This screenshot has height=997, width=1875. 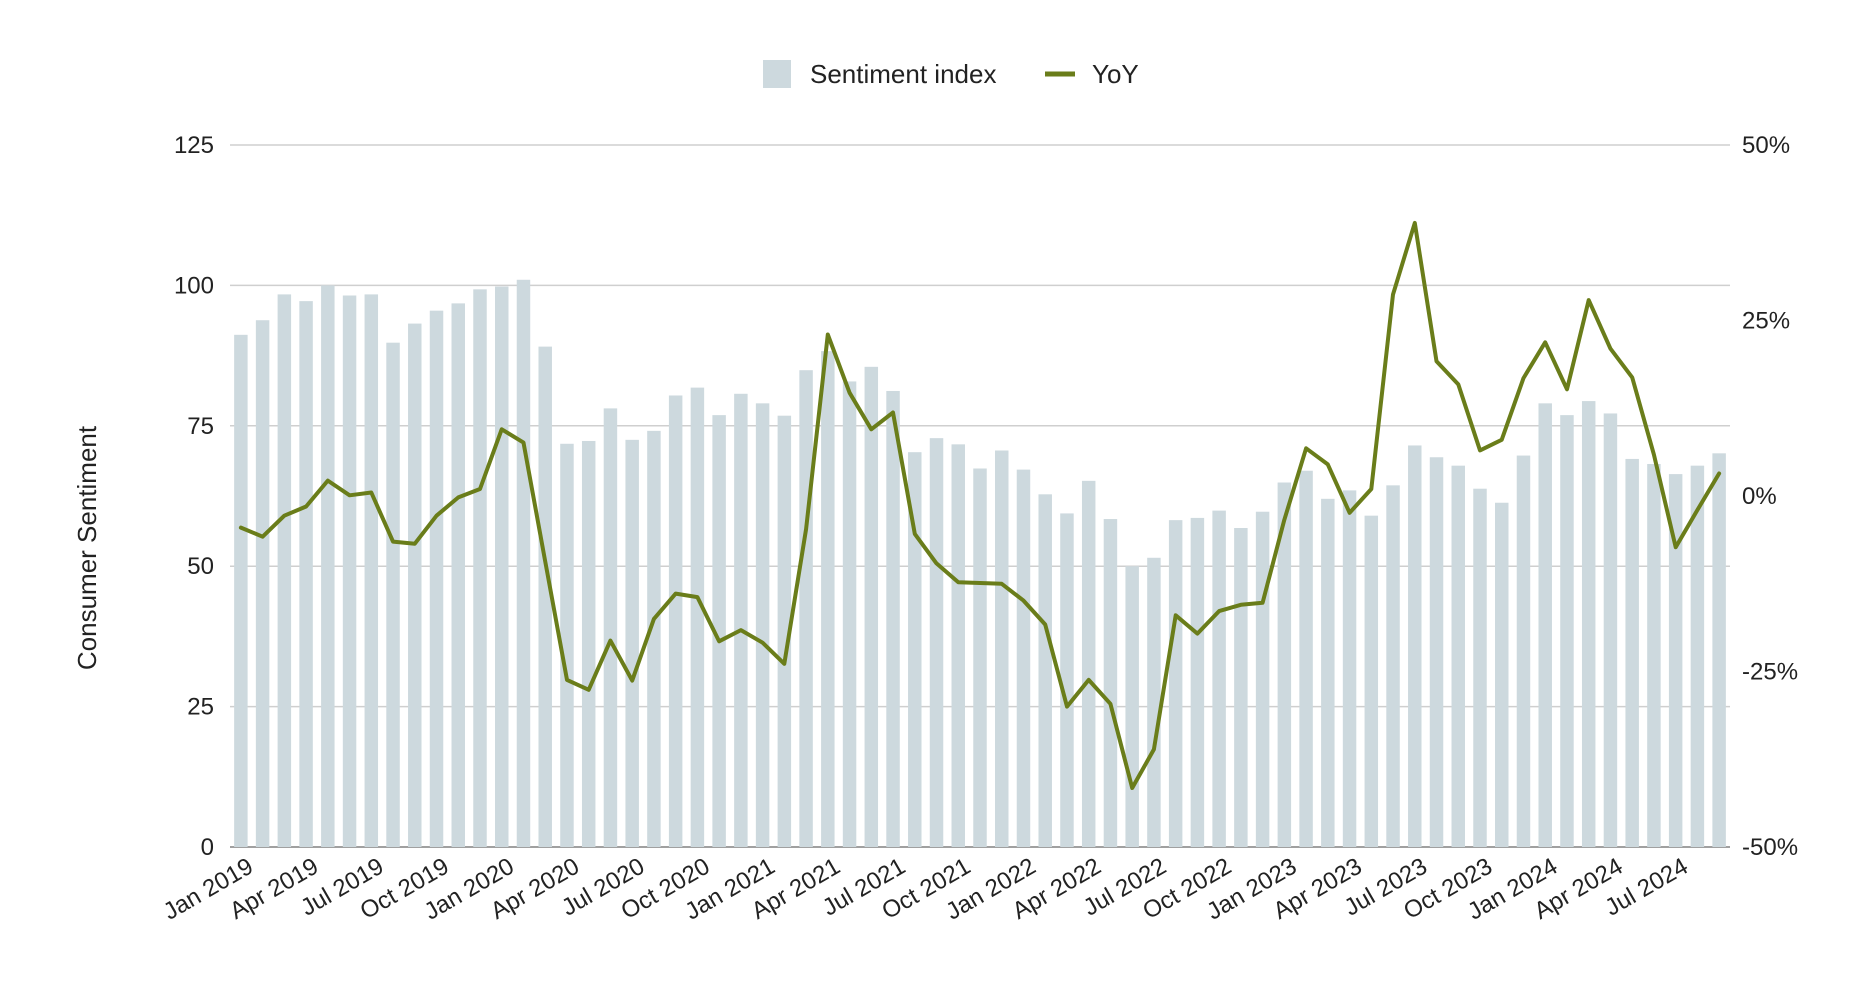 I want to click on y-axis-right: -50% -25% 0% 25% 50%, so click(x=1770, y=496).